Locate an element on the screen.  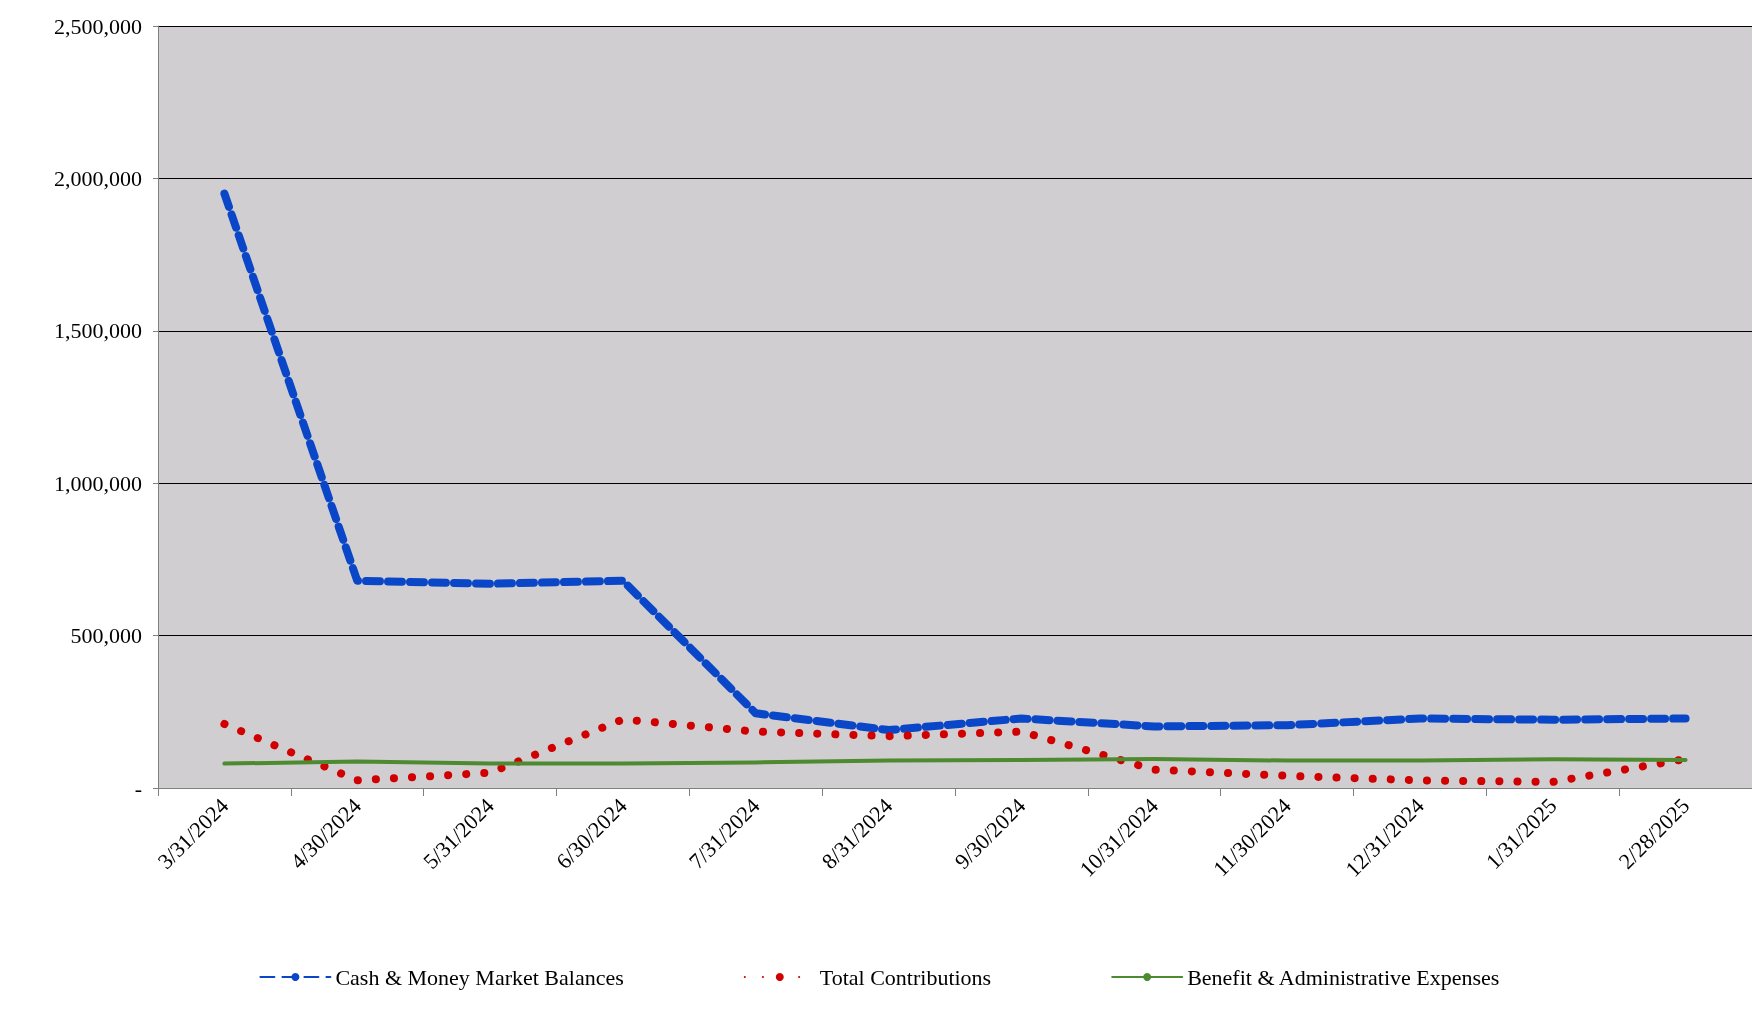
legend-label: Total Contributions is located at coordinates (905, 977).